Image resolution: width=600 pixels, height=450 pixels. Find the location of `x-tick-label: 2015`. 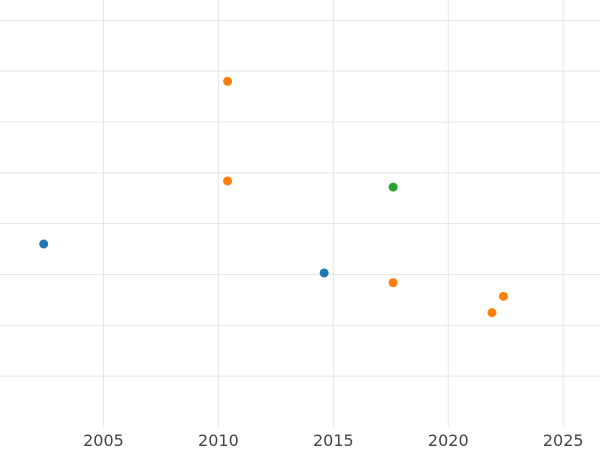

x-tick-label: 2015 is located at coordinates (333, 440).